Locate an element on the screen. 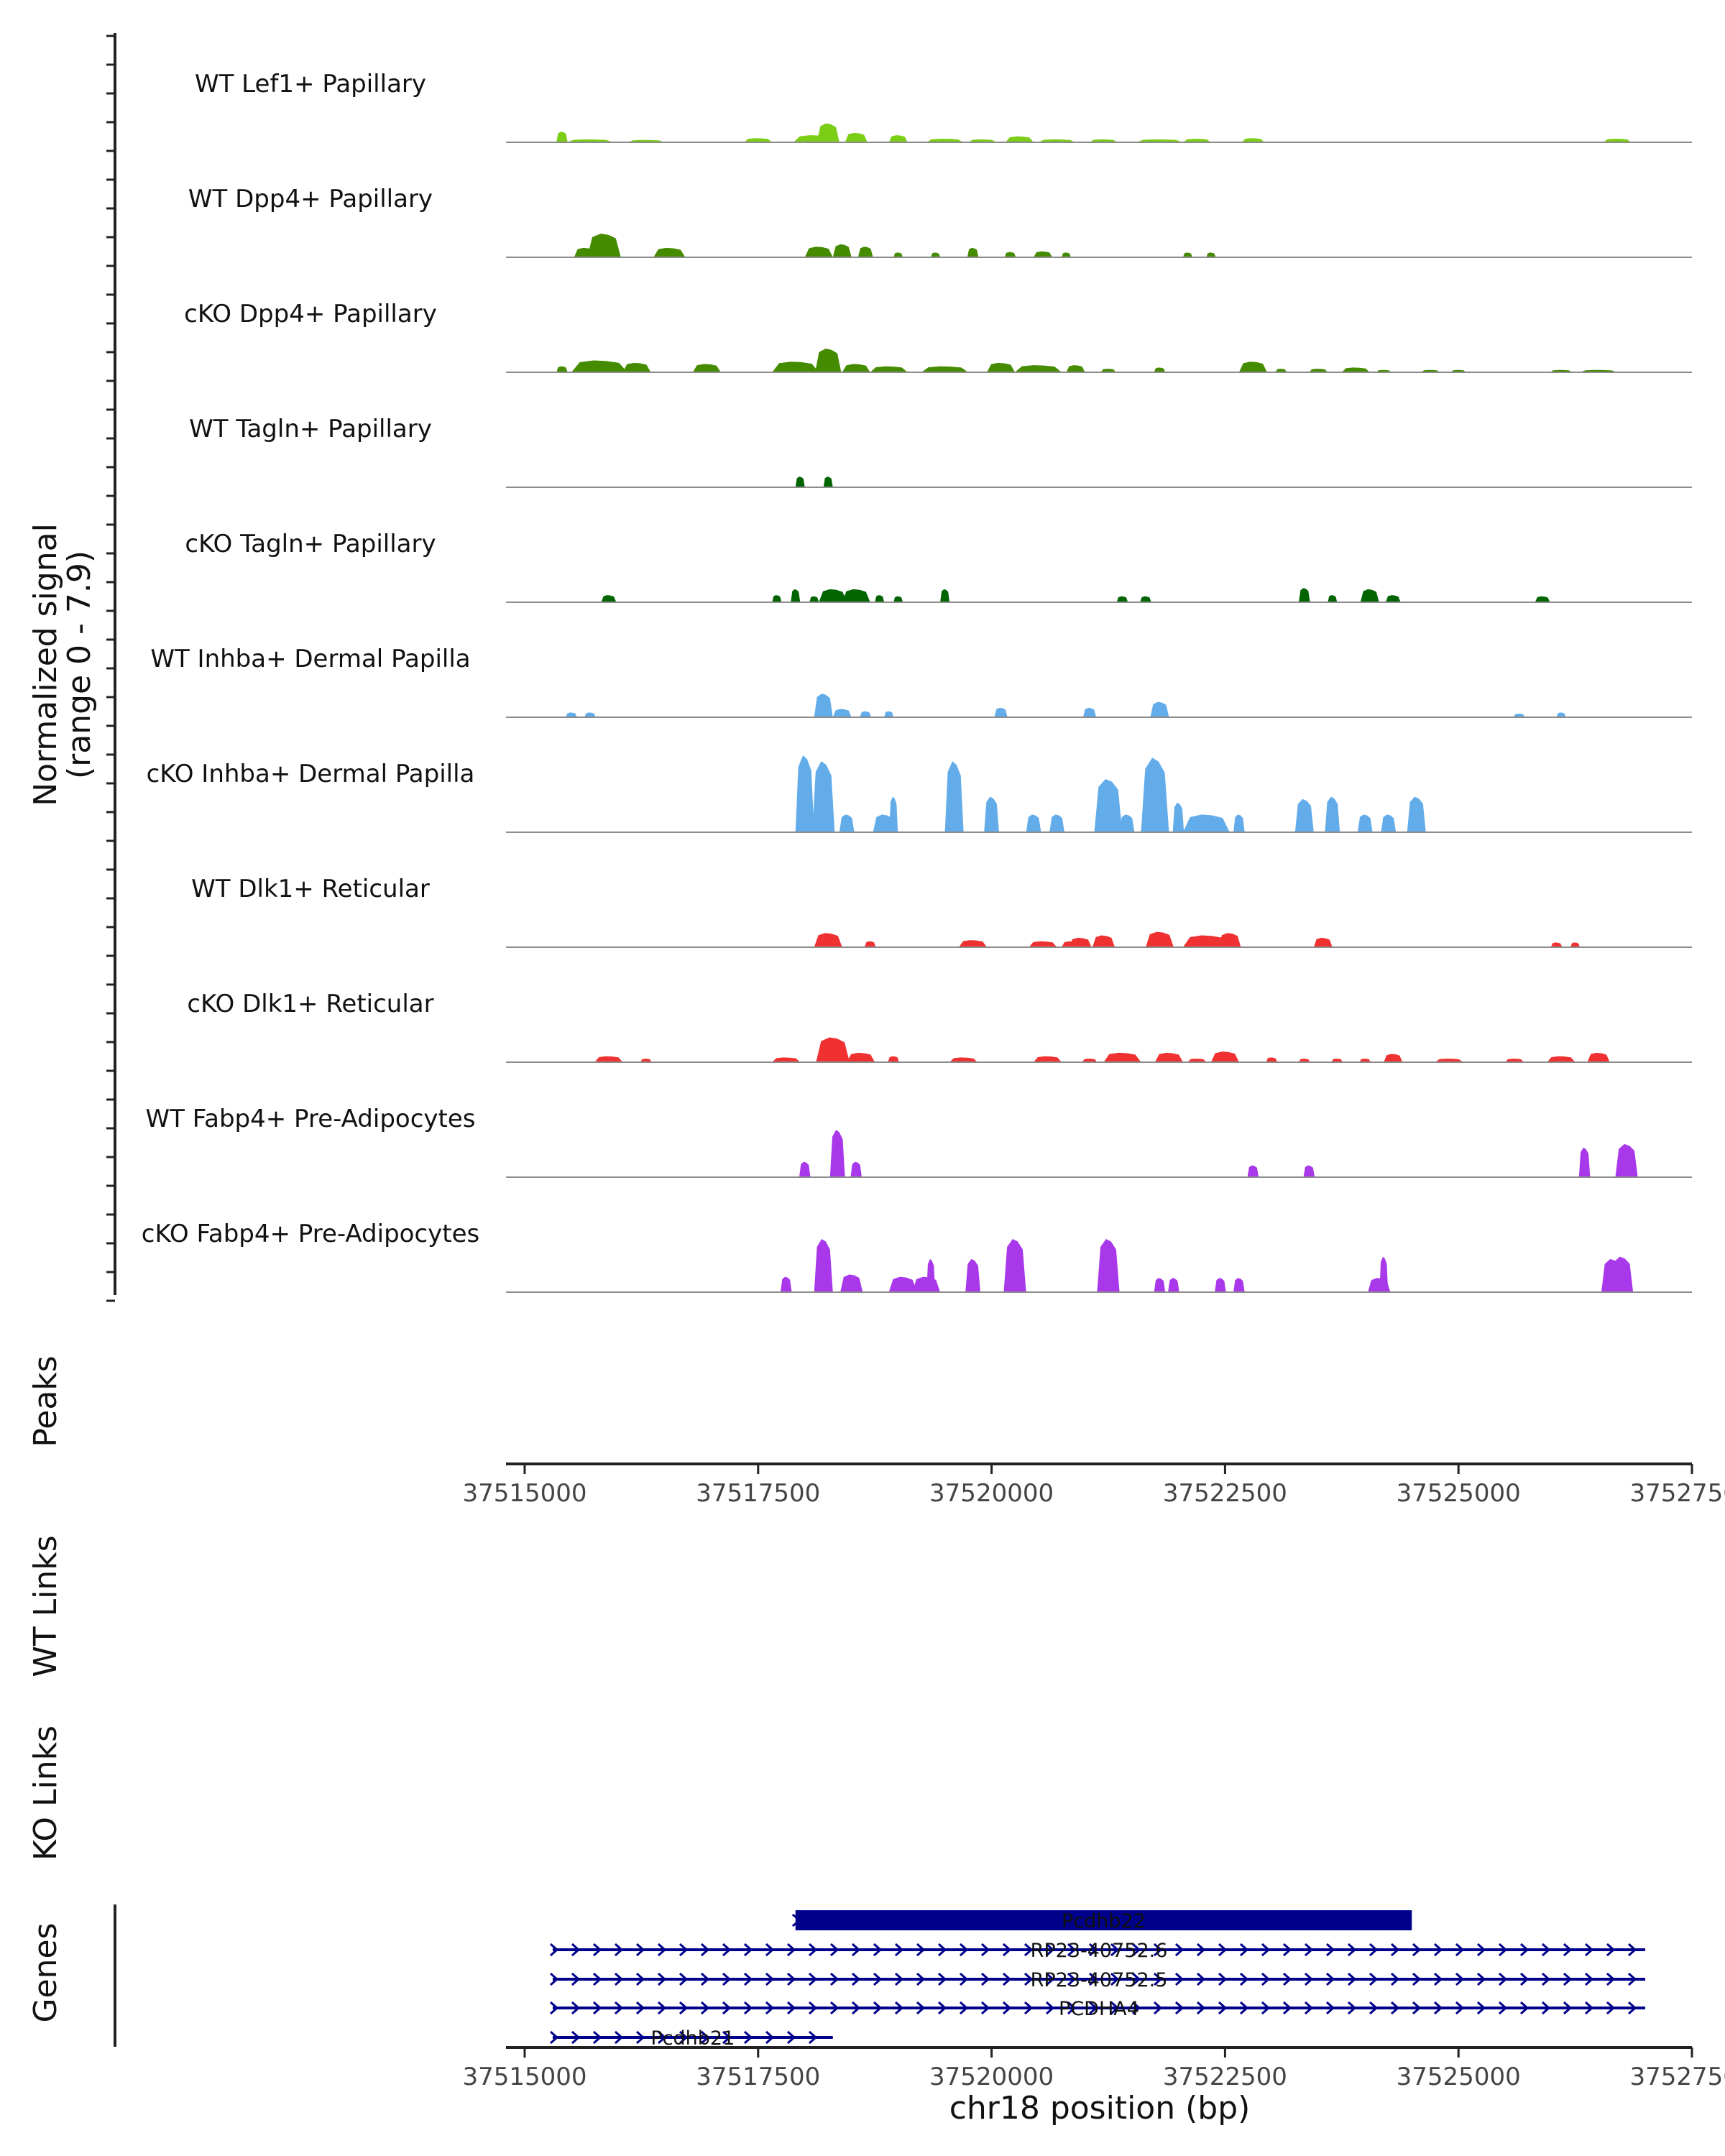 This screenshot has width=1725, height=2156. signal-ylabel-line2: (range 0 - 7.9) is located at coordinates (79, 664).